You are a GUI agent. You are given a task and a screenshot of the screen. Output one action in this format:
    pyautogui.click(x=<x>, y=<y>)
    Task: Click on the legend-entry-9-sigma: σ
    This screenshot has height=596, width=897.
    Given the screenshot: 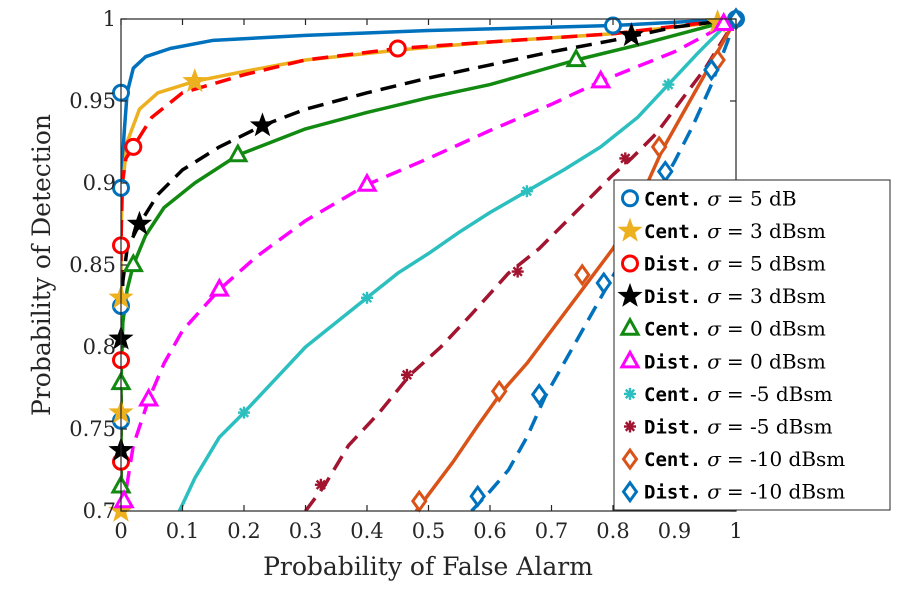 What is the action you would take?
    pyautogui.click(x=714, y=459)
    